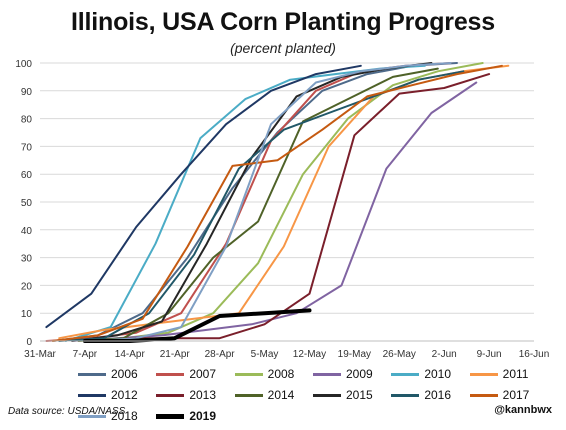  I want to click on legend-label: 2009, so click(359, 374).